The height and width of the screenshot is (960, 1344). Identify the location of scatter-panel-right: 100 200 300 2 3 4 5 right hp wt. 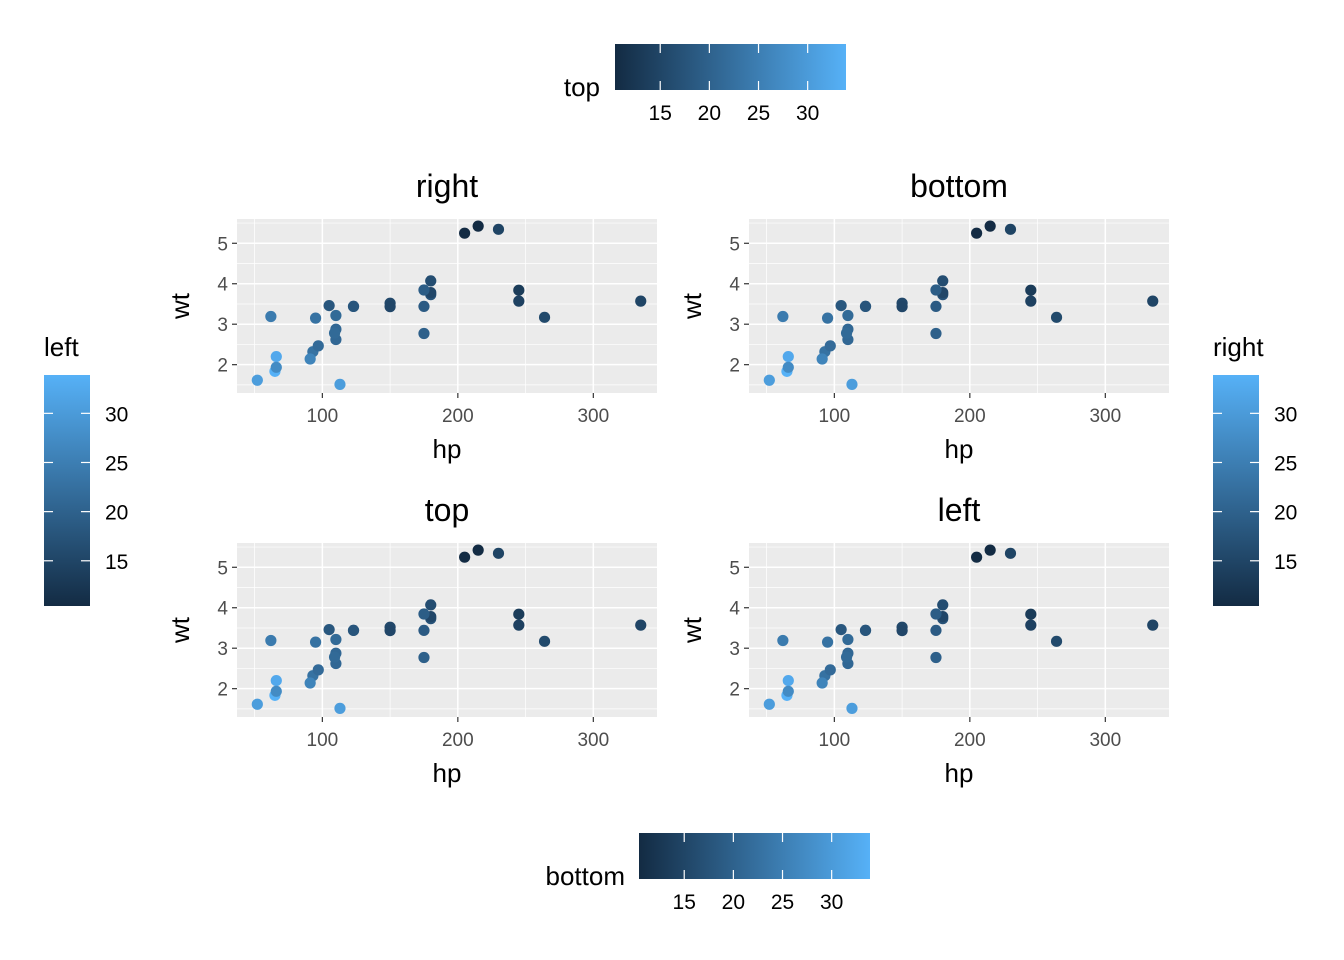
(411, 316).